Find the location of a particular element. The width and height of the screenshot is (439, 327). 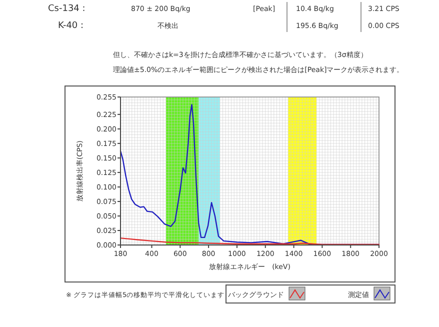

text: Cs-134 : is located at coordinates (67, 9).